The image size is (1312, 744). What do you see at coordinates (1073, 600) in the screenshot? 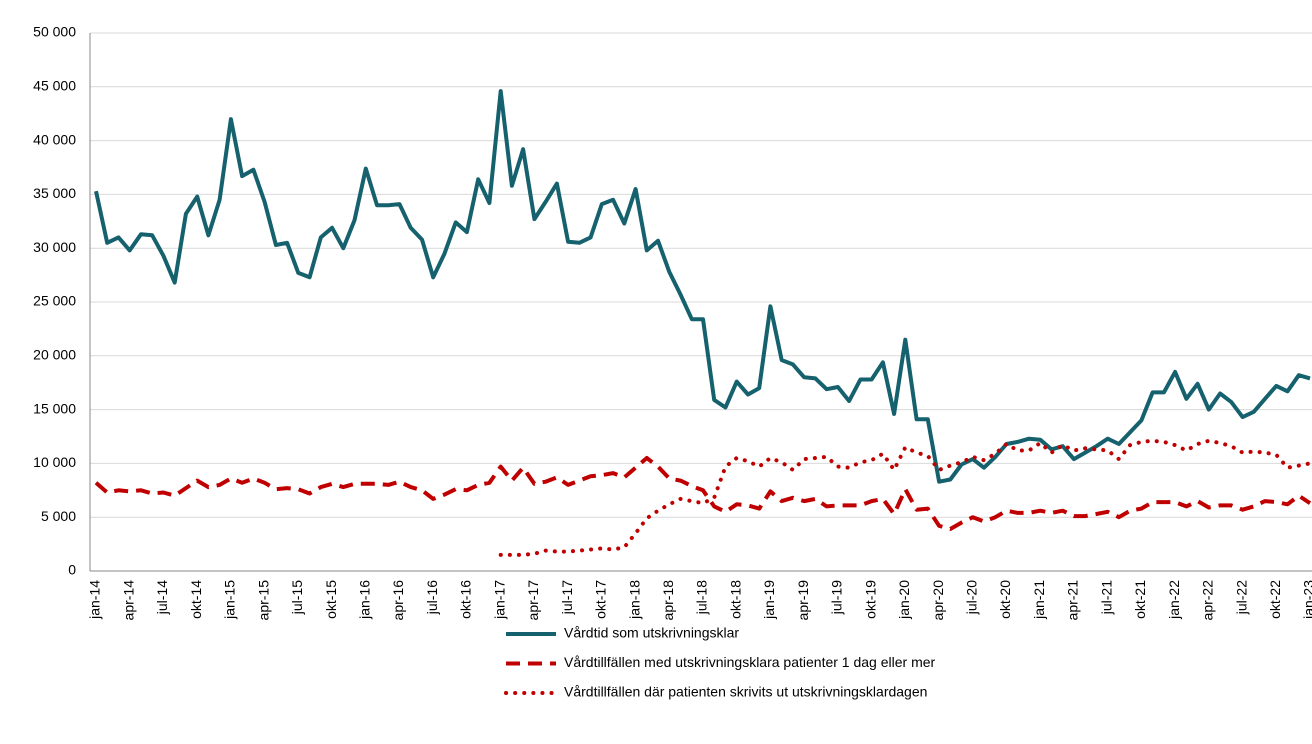
I see `x-tick-label: apr-21` at bounding box center [1073, 600].